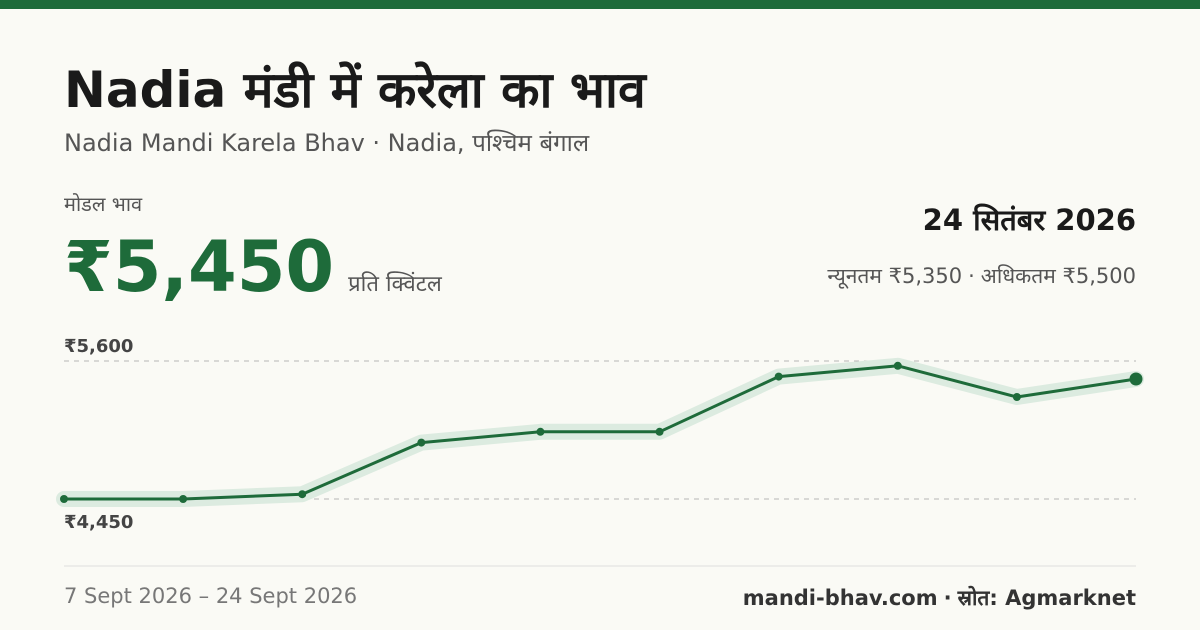 The height and width of the screenshot is (630, 1200). I want to click on price-label: मोडल भाव, so click(103, 204).